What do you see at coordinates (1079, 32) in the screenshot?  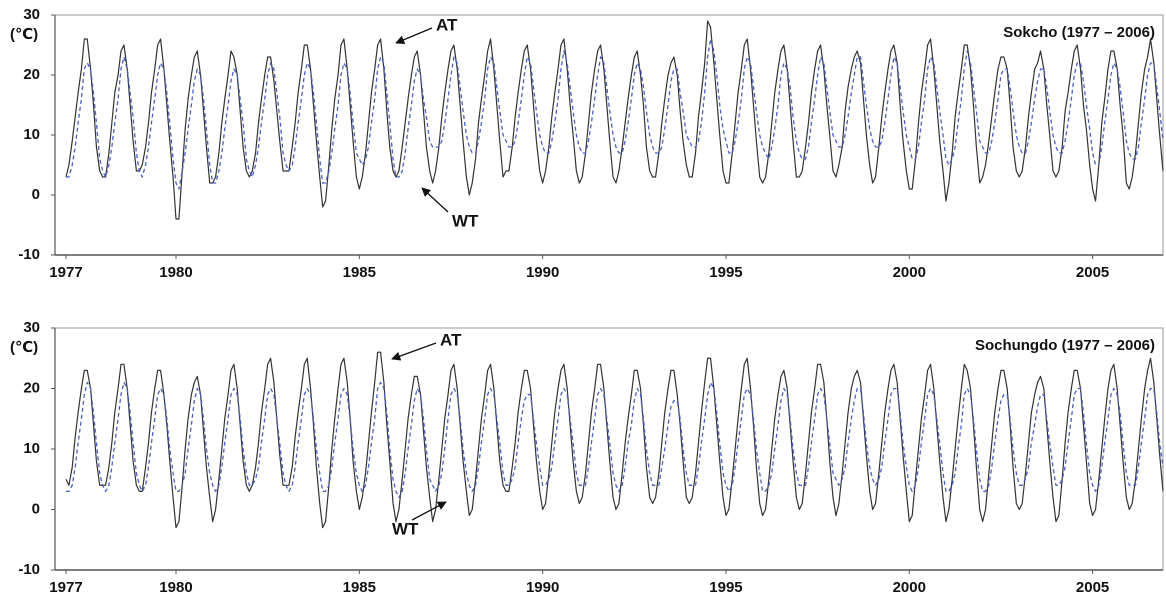 I see `chart-title: Sokcho (1977 – 2006)` at bounding box center [1079, 32].